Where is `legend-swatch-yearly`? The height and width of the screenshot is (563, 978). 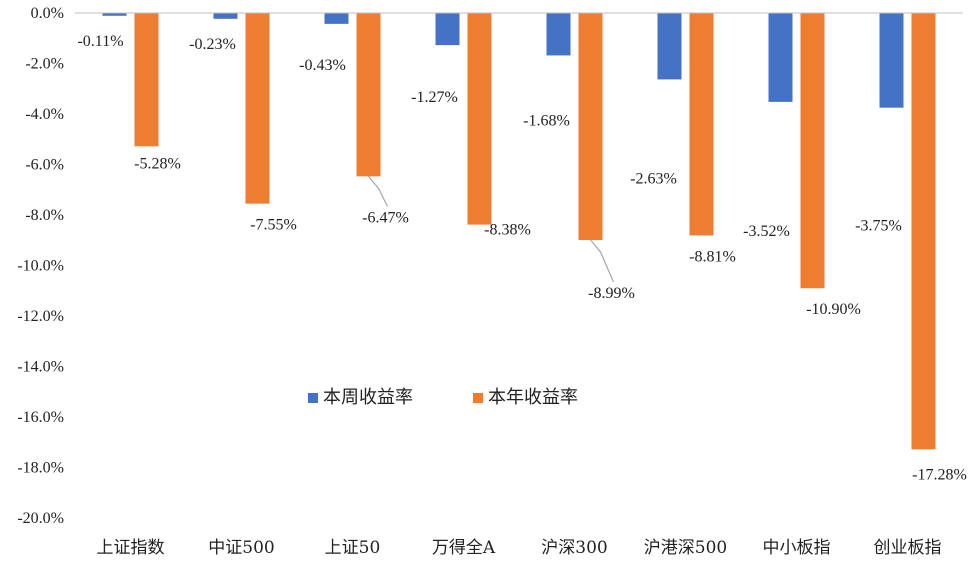
legend-swatch-yearly is located at coordinates (478, 398).